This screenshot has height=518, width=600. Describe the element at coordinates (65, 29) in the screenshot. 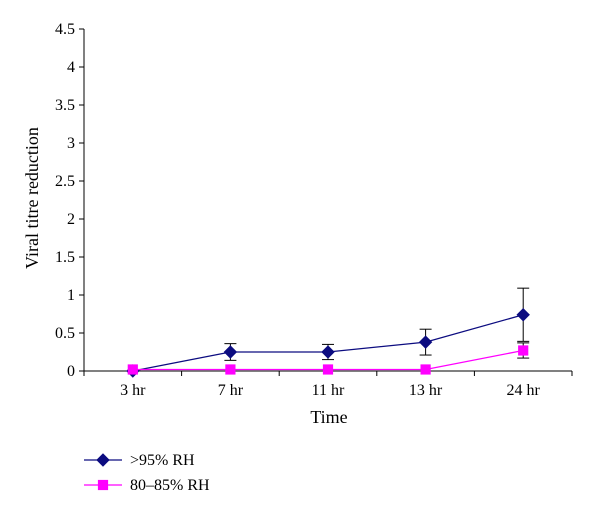

I see `y-tick-label: 4.5` at that location.